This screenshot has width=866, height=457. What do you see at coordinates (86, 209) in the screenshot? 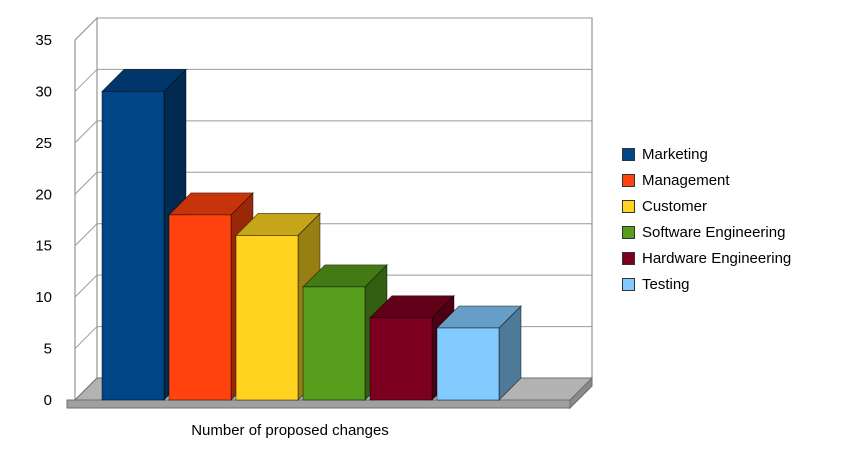
I see `chart-left-wall` at bounding box center [86, 209].